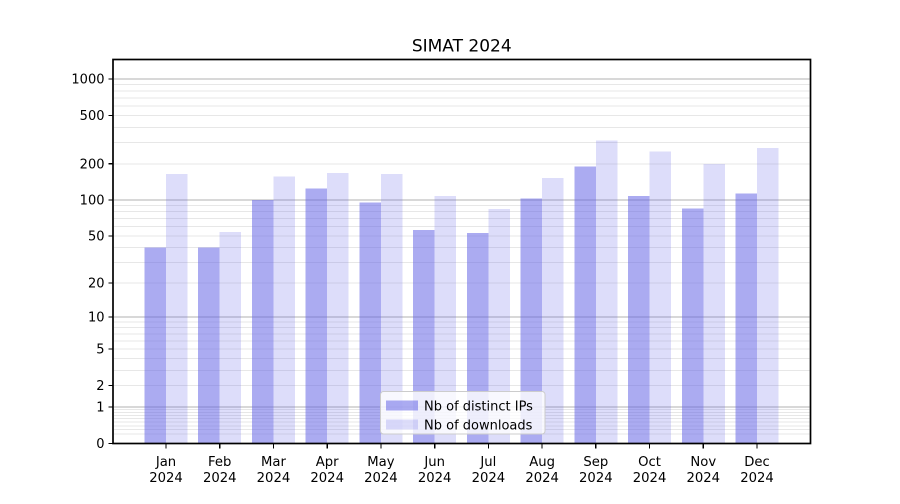 The width and height of the screenshot is (900, 504). Describe the element at coordinates (284, 310) in the screenshot. I see `bar-downloads-mar` at that location.